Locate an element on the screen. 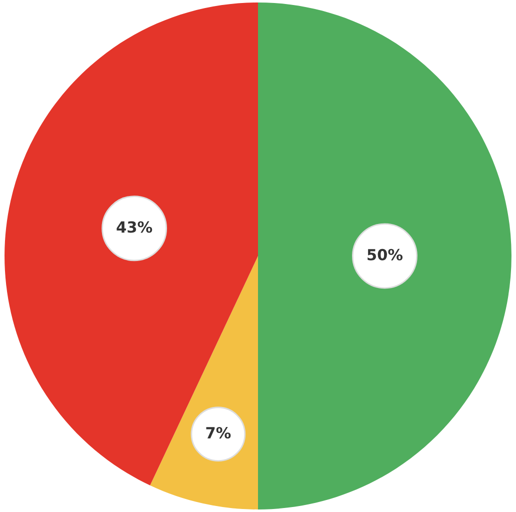  data-label: 50% is located at coordinates (385, 254).